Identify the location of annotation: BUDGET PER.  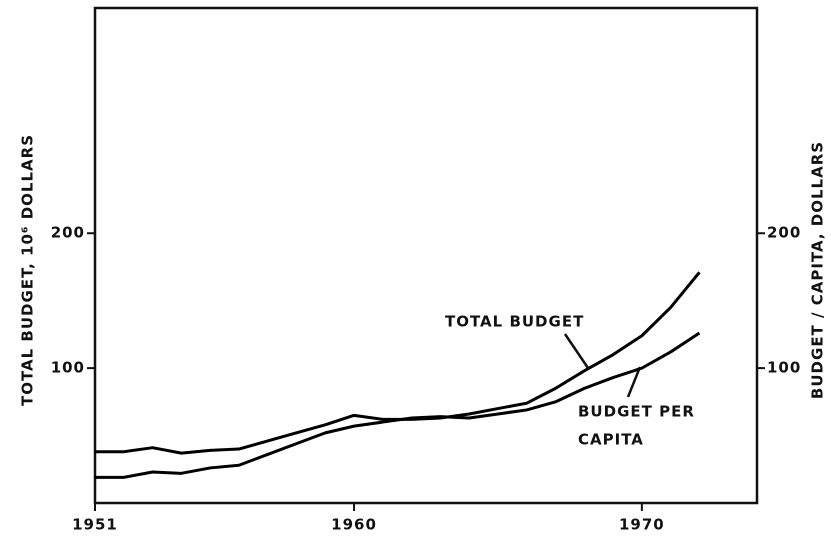
(636, 412).